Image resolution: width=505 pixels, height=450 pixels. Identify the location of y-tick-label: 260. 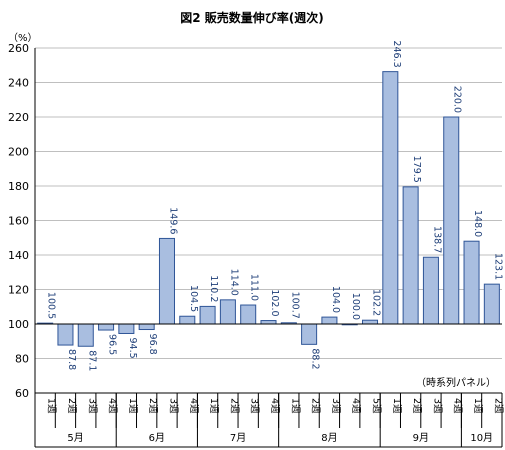
(18, 48).